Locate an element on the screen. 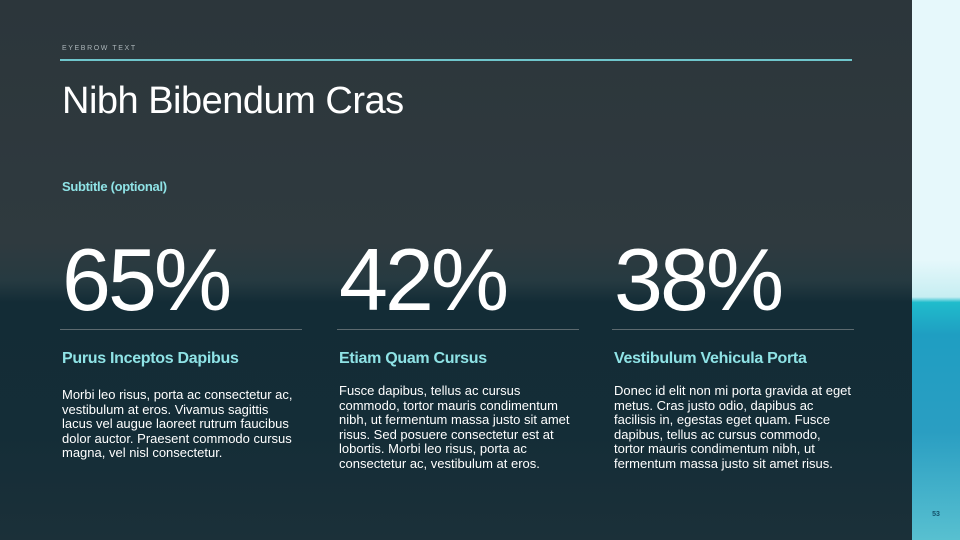 This screenshot has width=960, height=540. eyebrow-text: EYEBROW TEXT is located at coordinates (99, 48).